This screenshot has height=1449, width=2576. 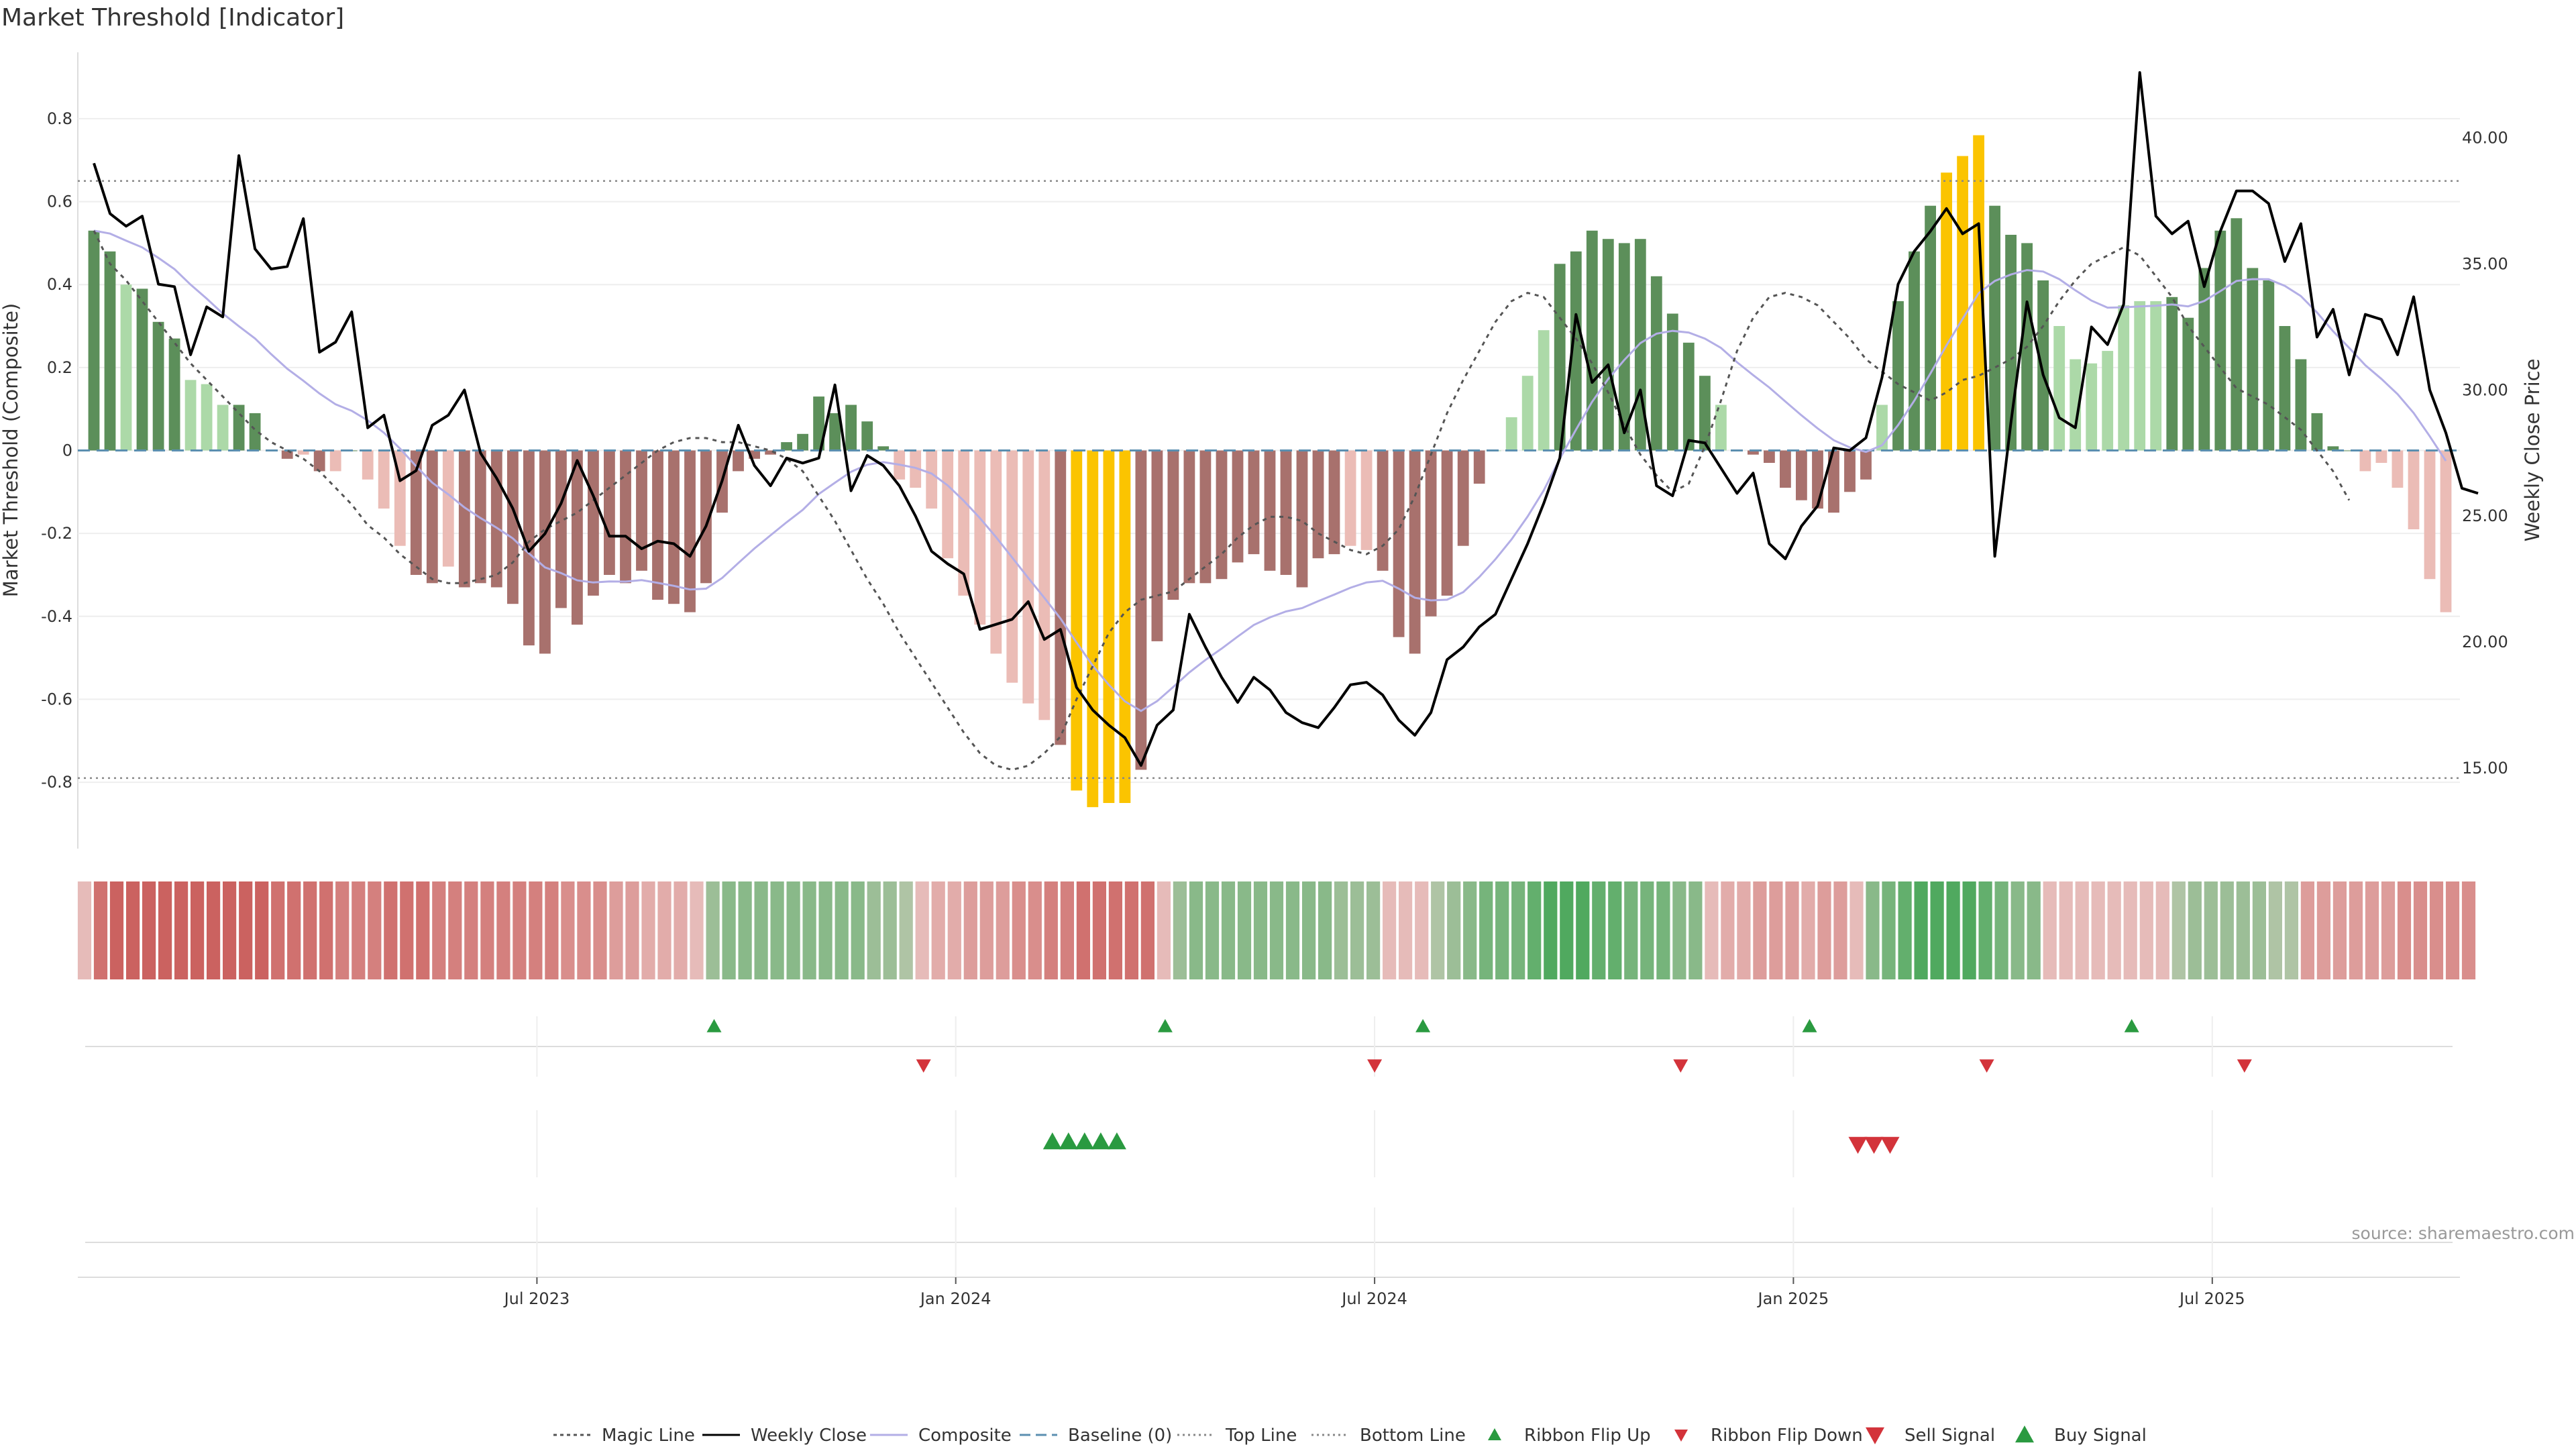 What do you see at coordinates (172, 18) in the screenshot?
I see `chart-title: Market Threshold [Indicator]` at bounding box center [172, 18].